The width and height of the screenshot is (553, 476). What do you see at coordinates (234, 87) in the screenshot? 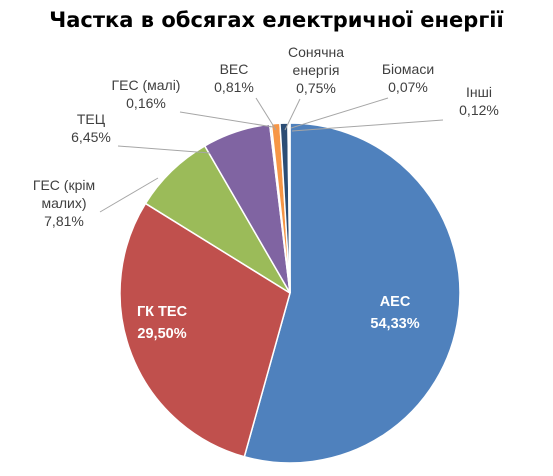
I see `slice-value-6: 0,81%` at bounding box center [234, 87].